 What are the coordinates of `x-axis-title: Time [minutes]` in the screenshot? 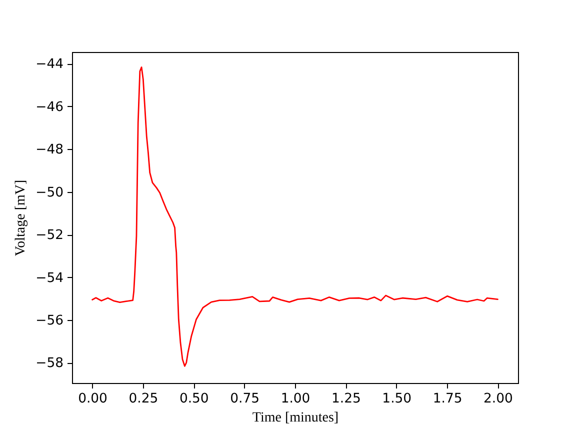 It's located at (295, 418).